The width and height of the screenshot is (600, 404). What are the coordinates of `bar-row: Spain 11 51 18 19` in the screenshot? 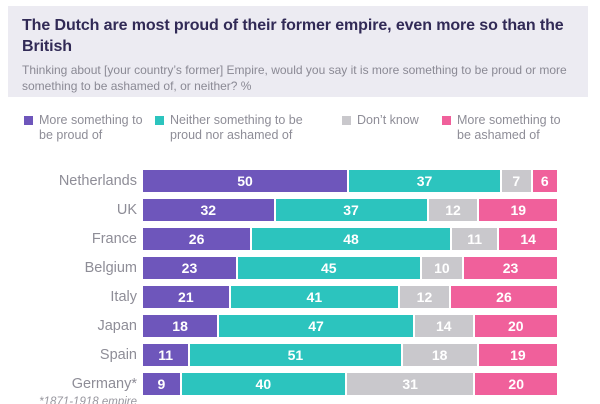 It's located at (300, 355).